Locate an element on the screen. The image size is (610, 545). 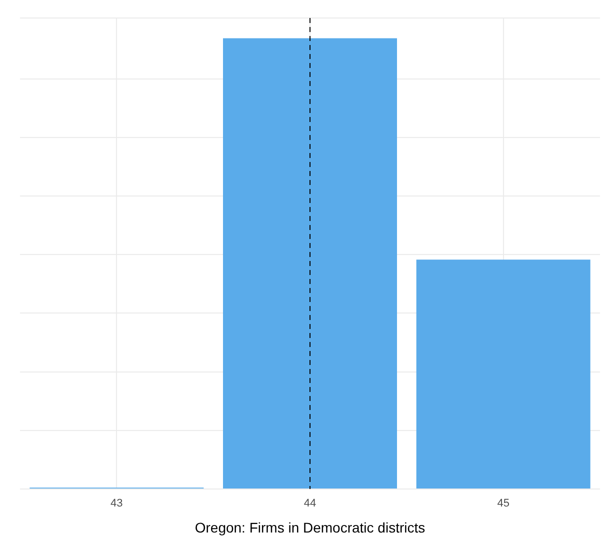
x-tick-label: 45 is located at coordinates (503, 504).